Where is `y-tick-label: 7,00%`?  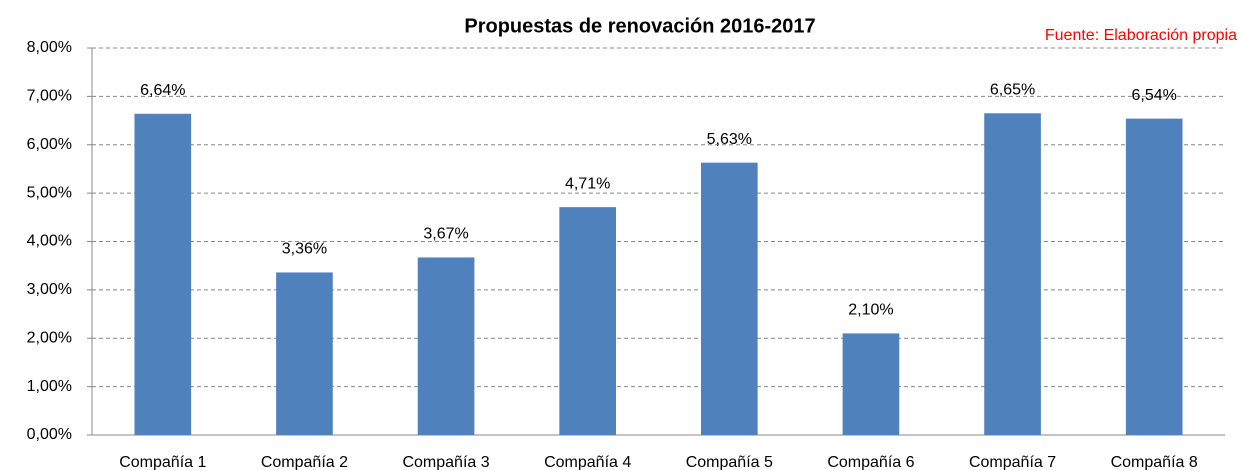 y-tick-label: 7,00% is located at coordinates (49, 96).